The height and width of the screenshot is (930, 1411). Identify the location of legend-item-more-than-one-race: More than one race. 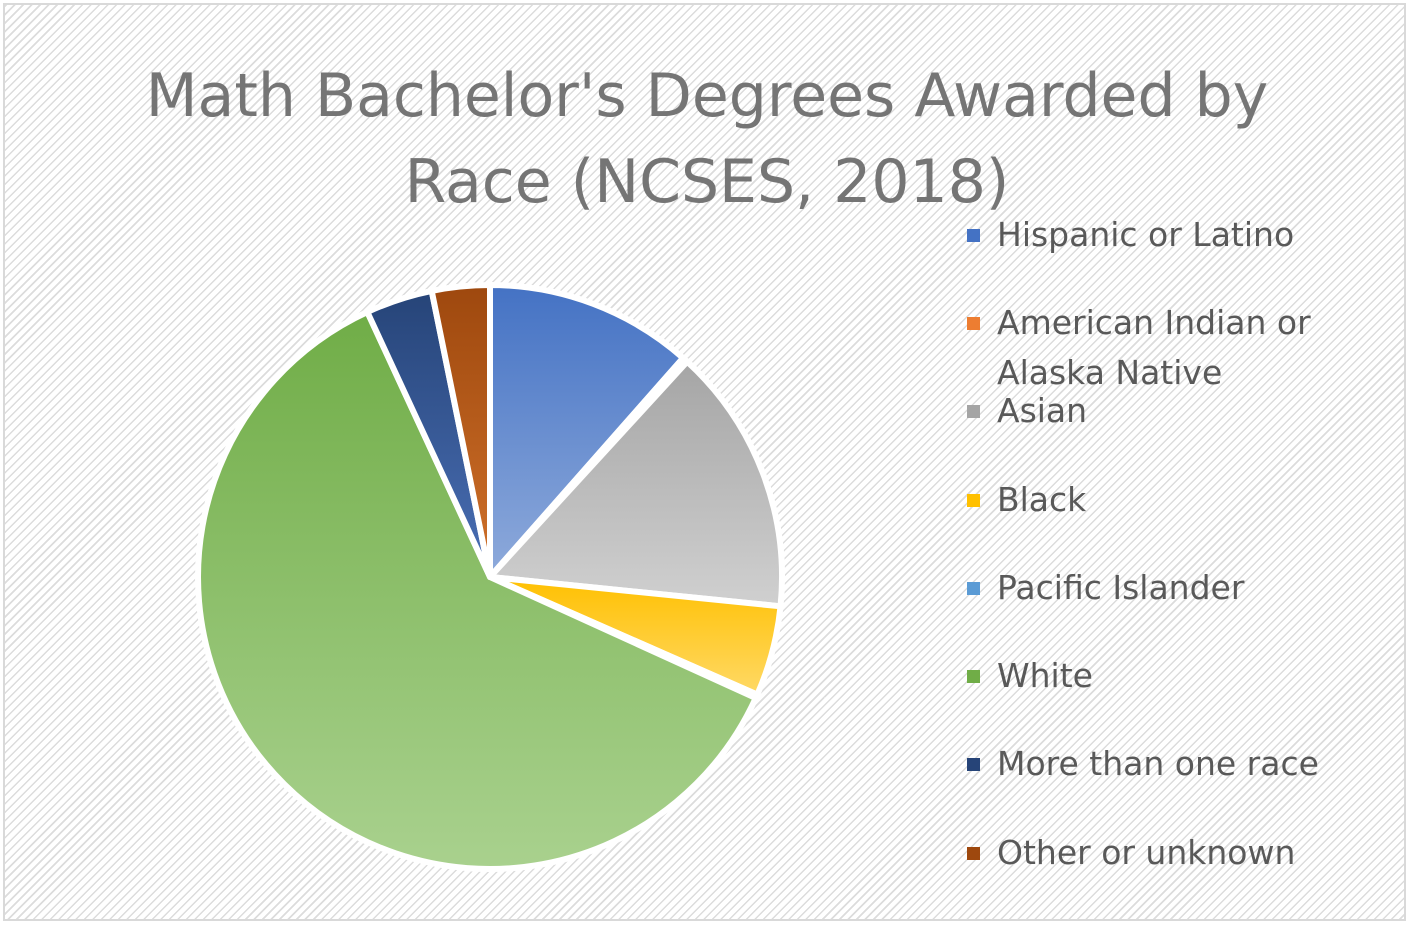
(1177, 764).